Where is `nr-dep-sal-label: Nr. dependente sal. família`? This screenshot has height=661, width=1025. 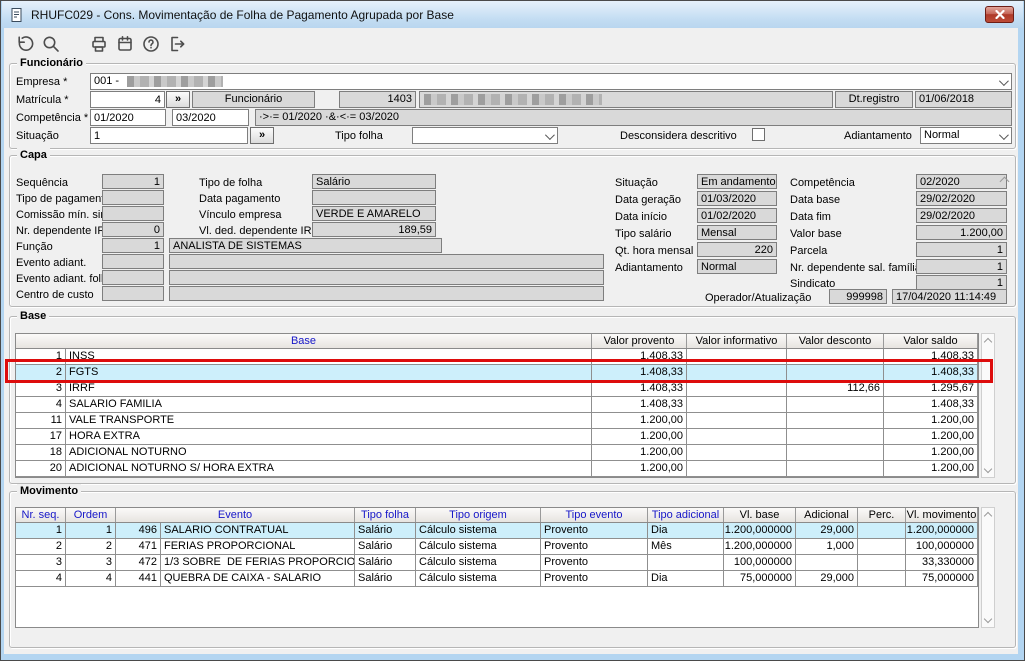
nr-dep-sal-label: Nr. dependente sal. família is located at coordinates (855, 268).